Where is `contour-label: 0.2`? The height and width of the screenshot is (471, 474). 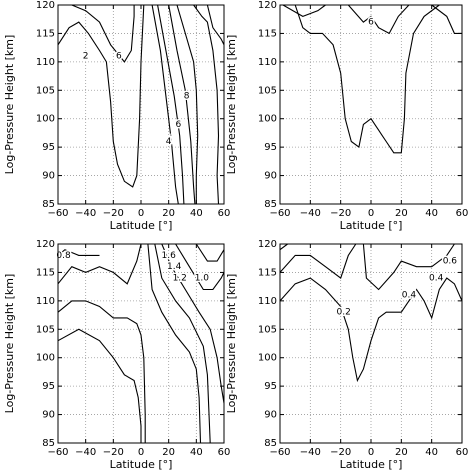 contour-label: 0.2 is located at coordinates (344, 313).